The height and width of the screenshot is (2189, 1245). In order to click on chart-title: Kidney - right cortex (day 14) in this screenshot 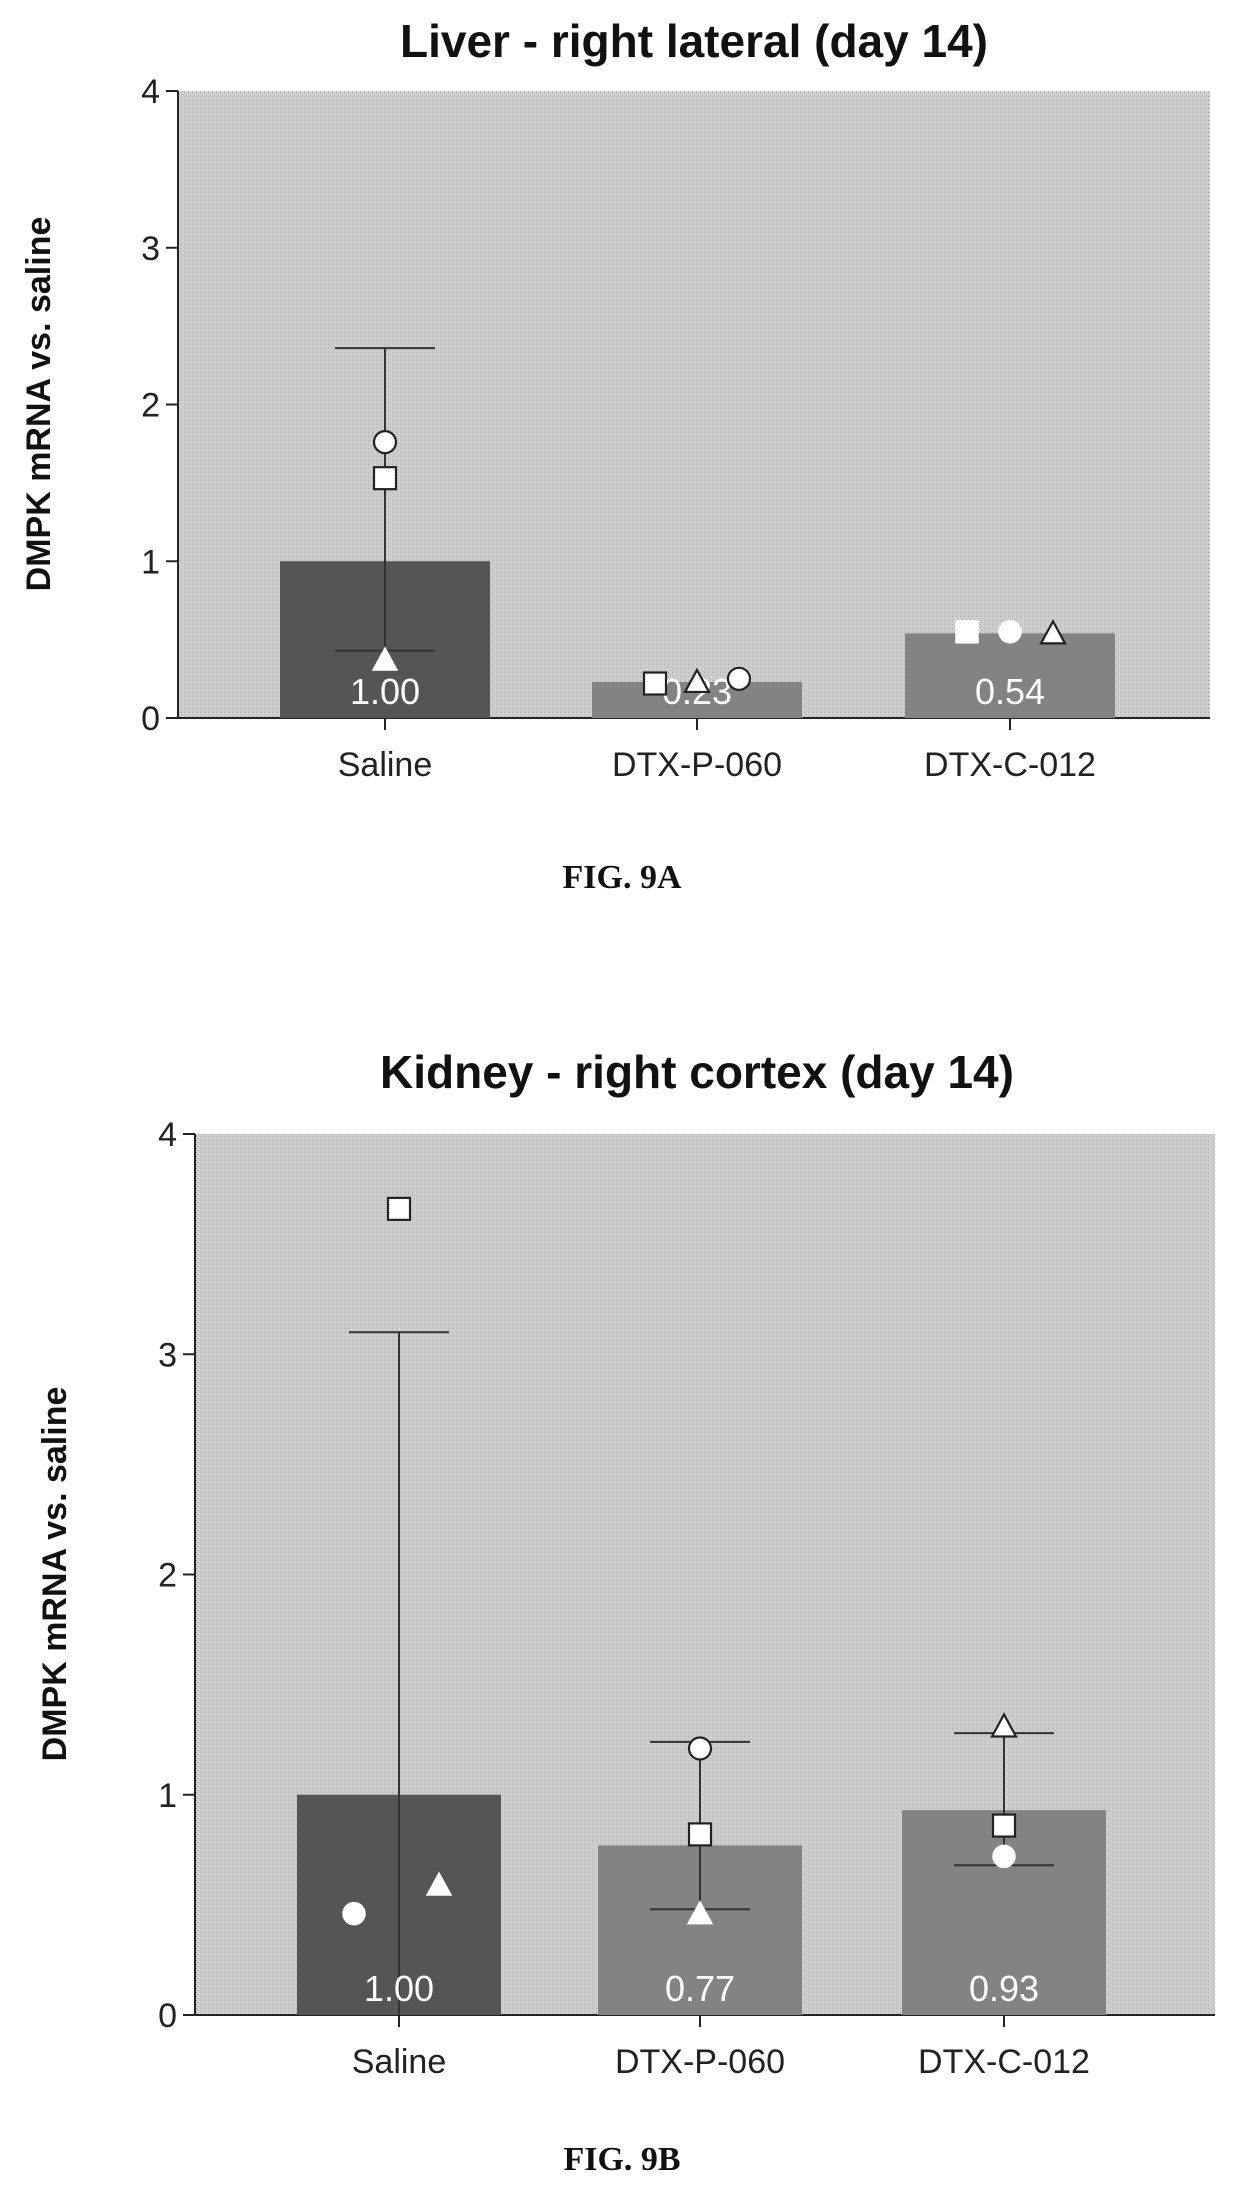, I will do `click(697, 1072)`.